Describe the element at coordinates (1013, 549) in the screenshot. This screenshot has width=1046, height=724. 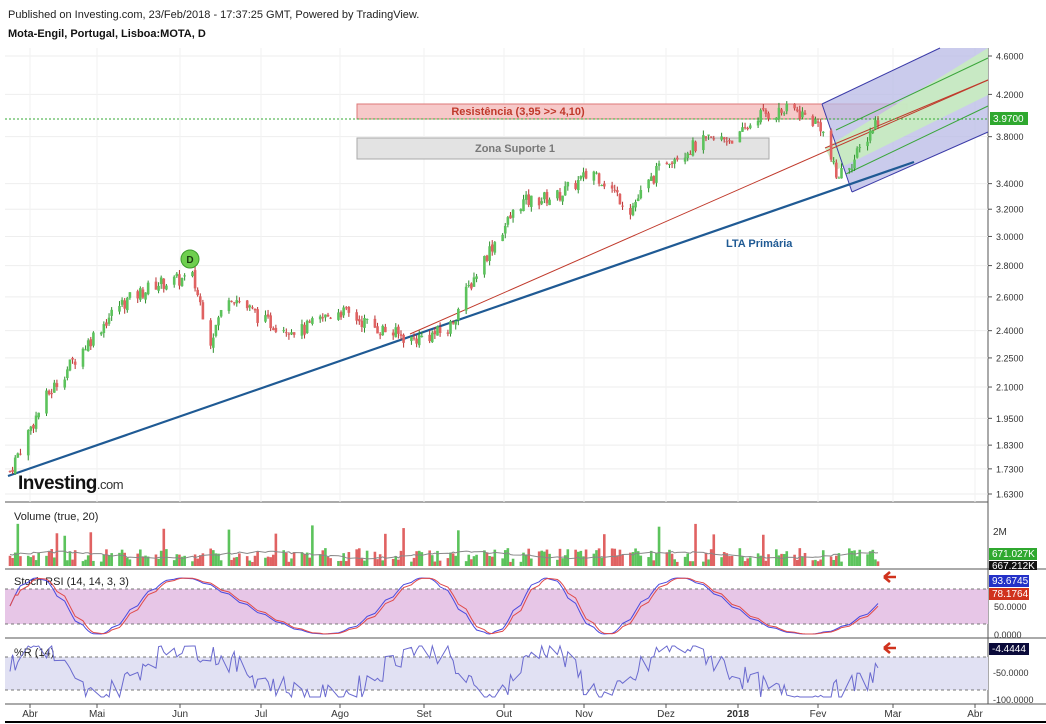
I see `volume-axis: 2M 671.027K 667.212K` at that location.